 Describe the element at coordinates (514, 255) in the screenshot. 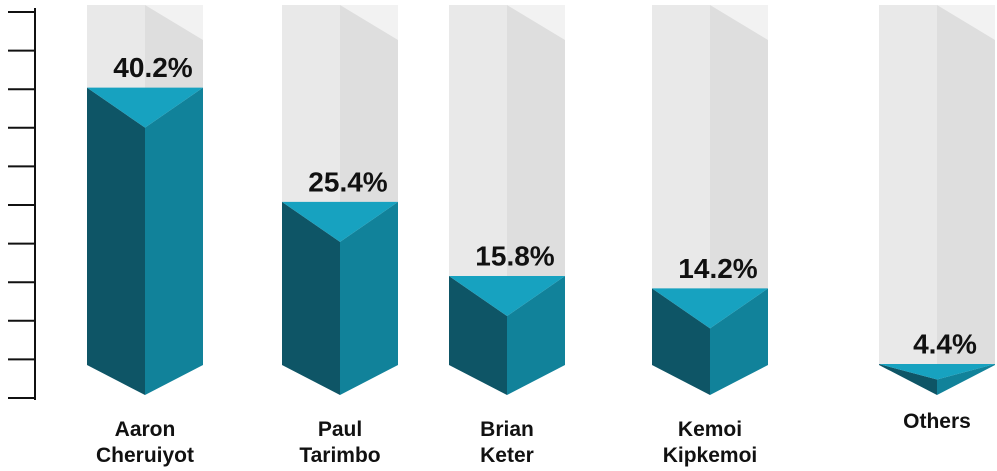

I see `value-label: 15.8%` at that location.